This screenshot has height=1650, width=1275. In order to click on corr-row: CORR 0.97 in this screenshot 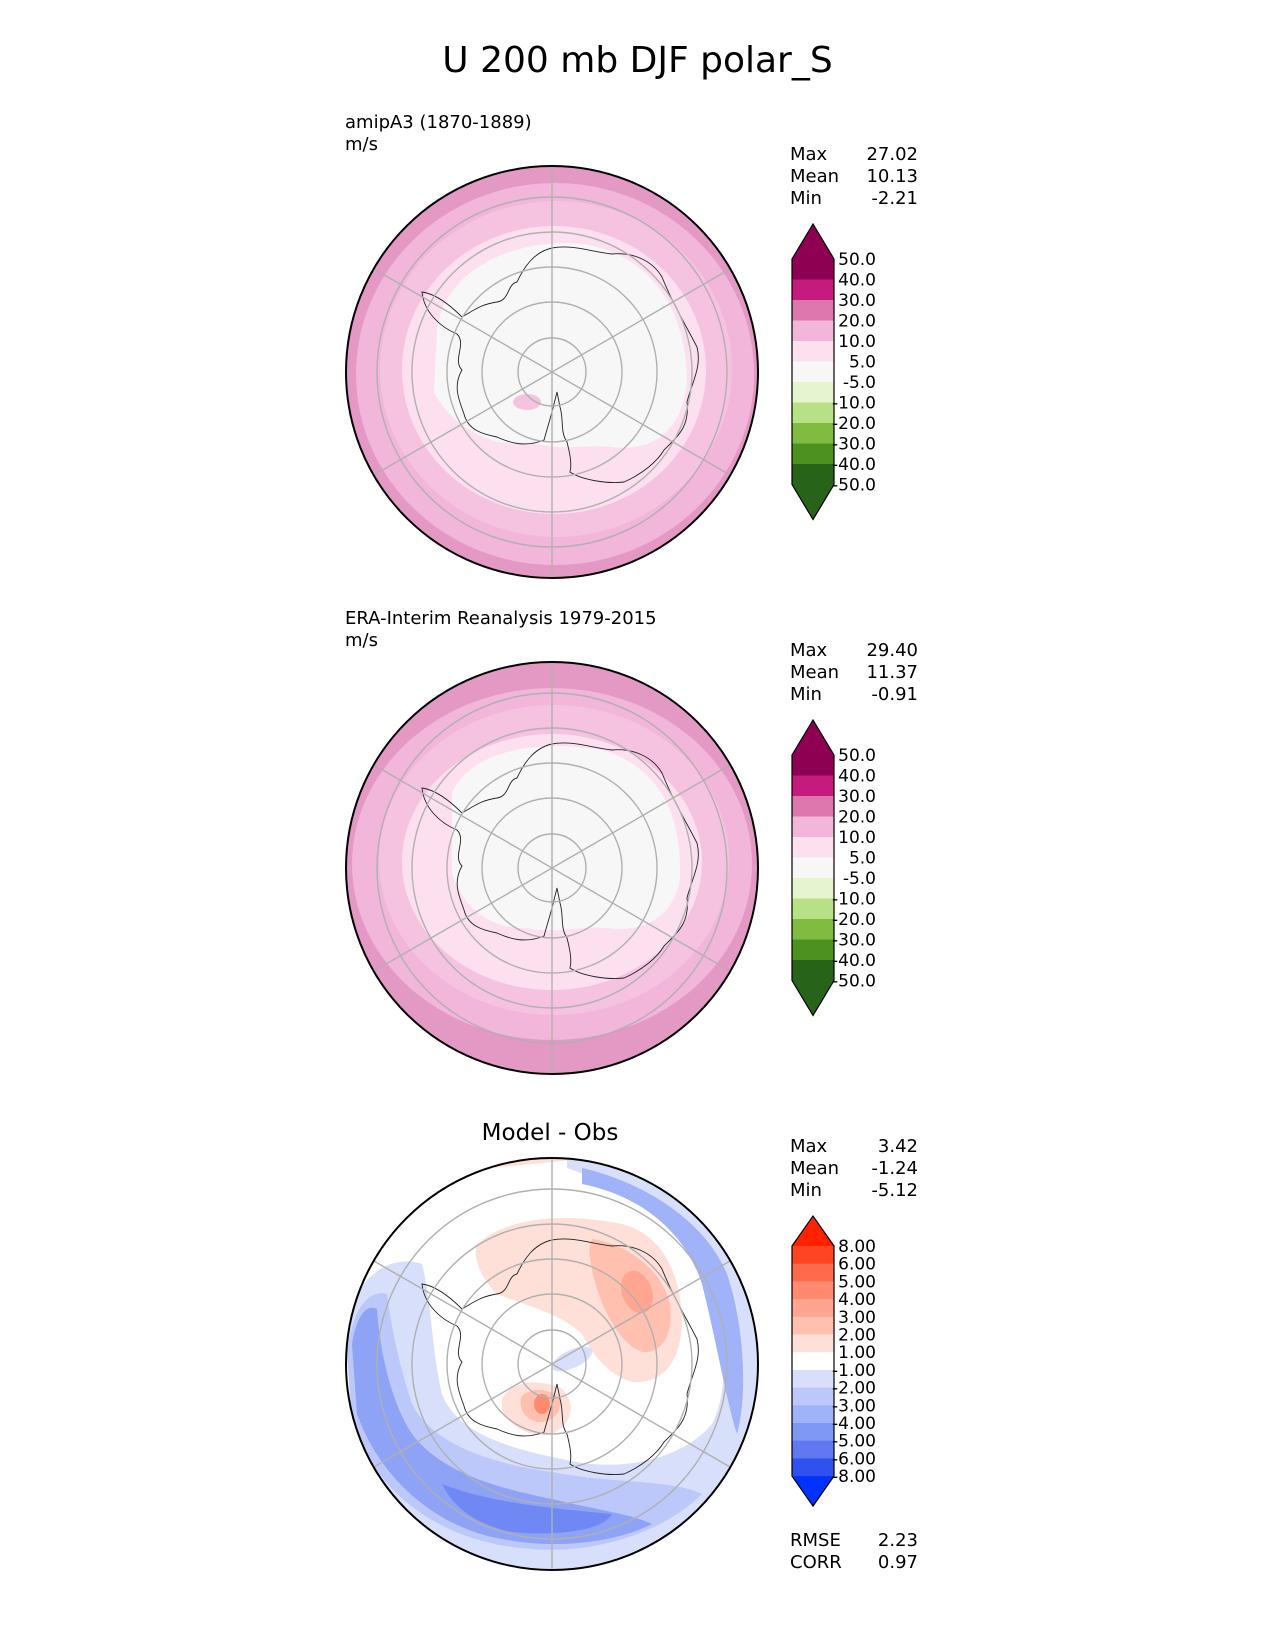, I will do `click(854, 1562)`.